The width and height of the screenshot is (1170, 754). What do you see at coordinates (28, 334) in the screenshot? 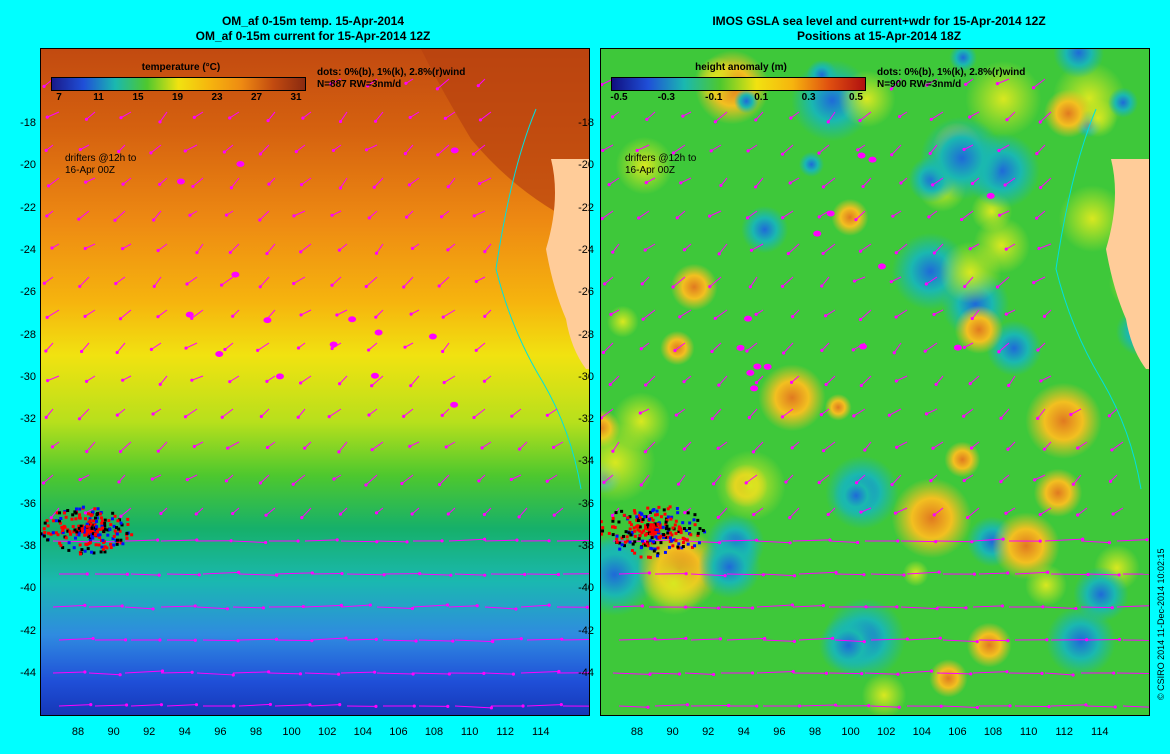
I see `y-tick-label: -28` at bounding box center [28, 334].